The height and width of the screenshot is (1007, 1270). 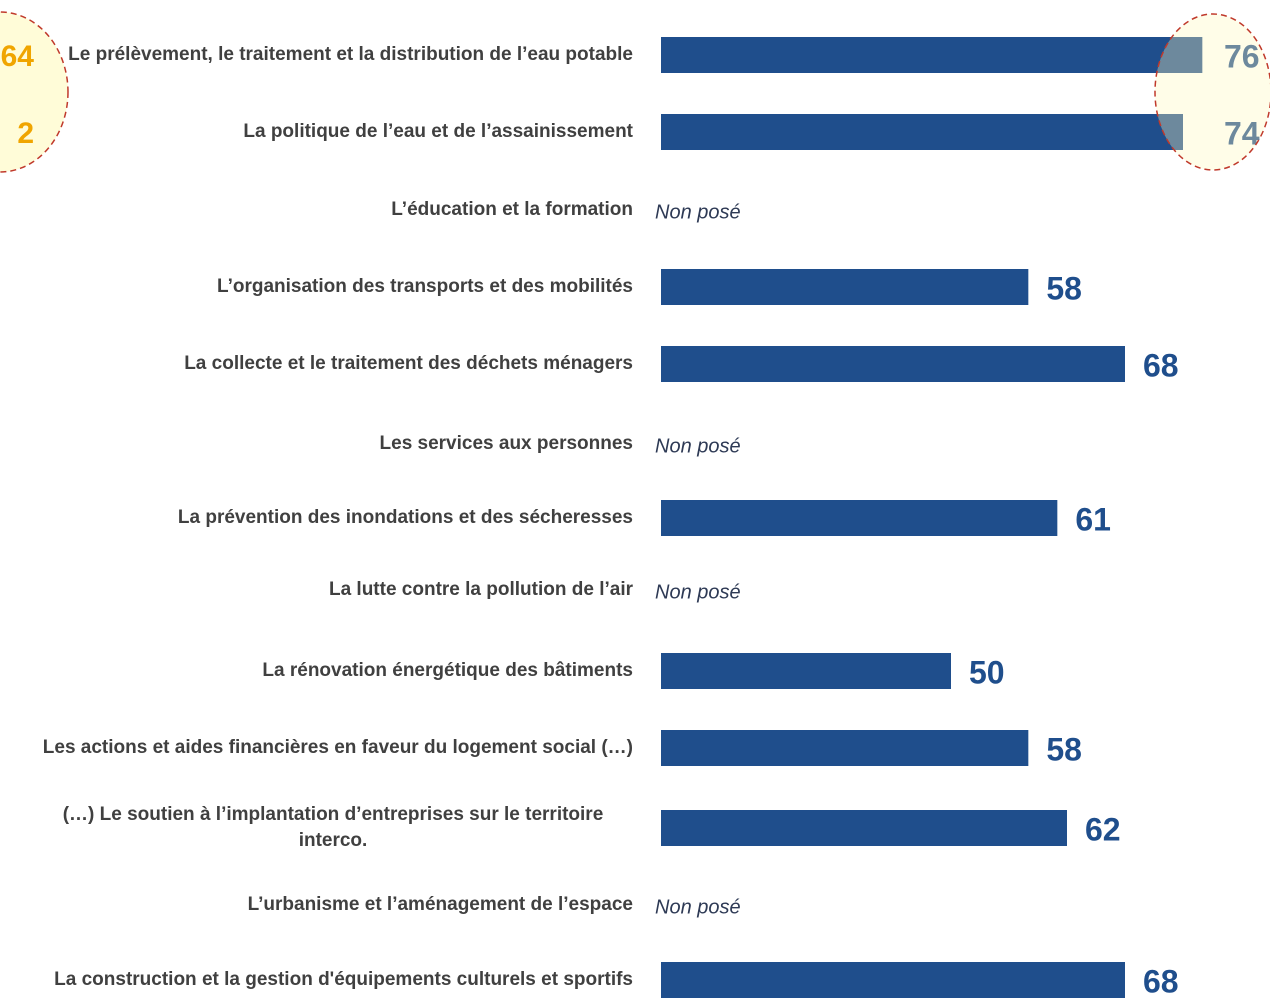 What do you see at coordinates (480, 589) in the screenshot?
I see `category-label: La lutte contre la pollution de l’air` at bounding box center [480, 589].